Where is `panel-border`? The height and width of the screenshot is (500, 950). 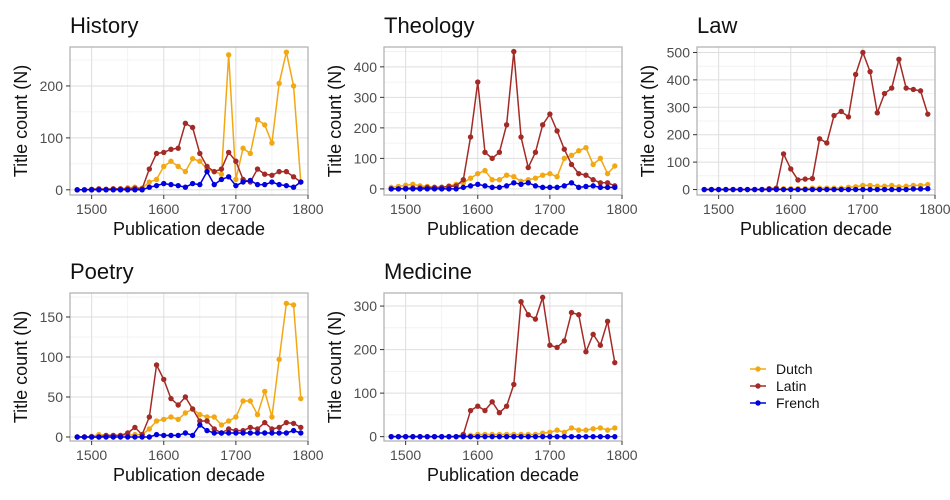
panel-border is located at coordinates (503, 121).